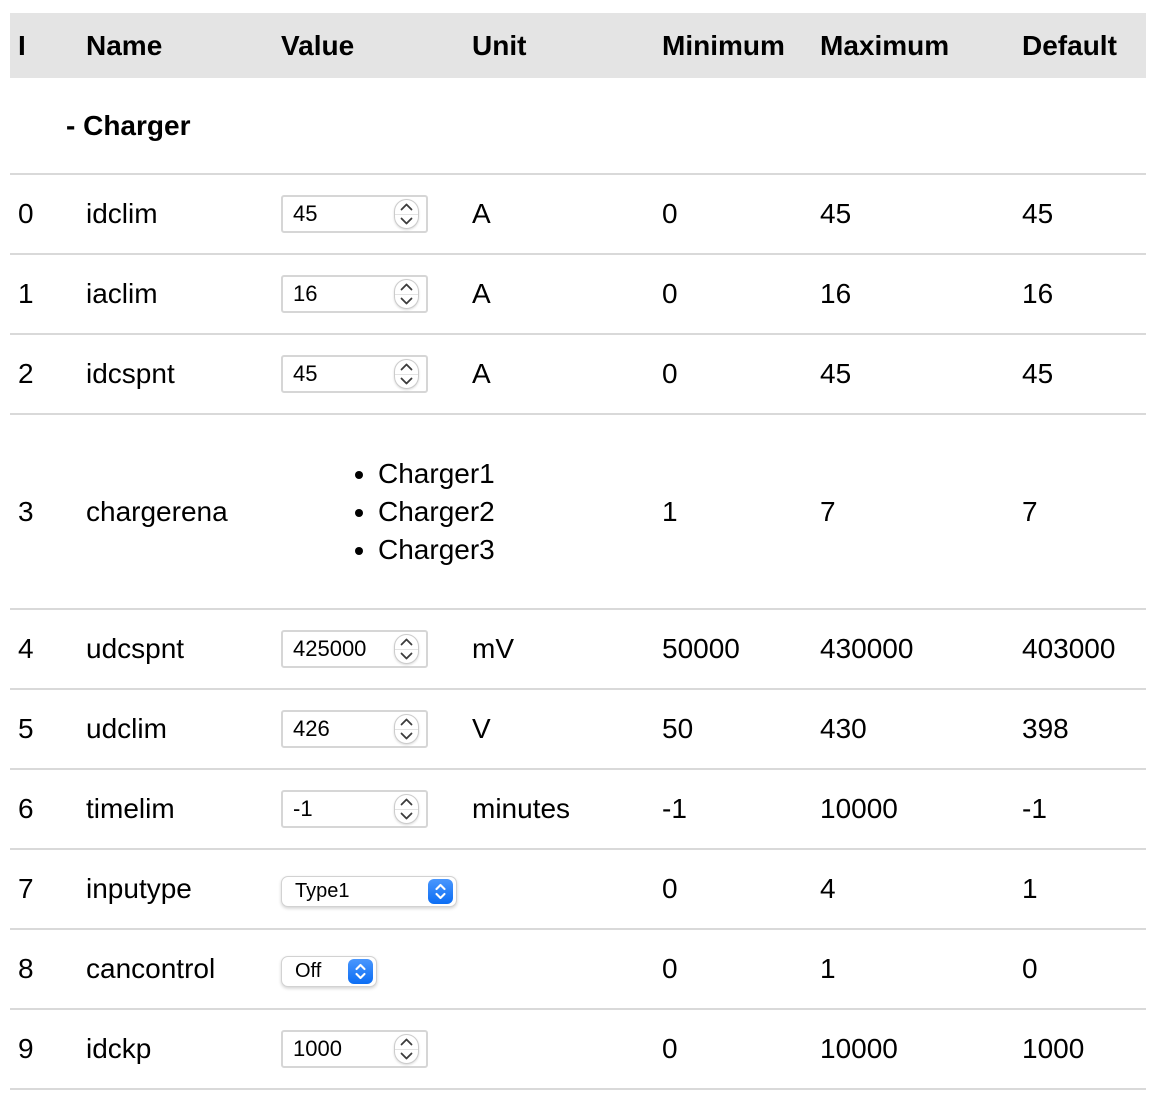  Describe the element at coordinates (913, 649) in the screenshot. I see `cell-maximum: 430000` at that location.